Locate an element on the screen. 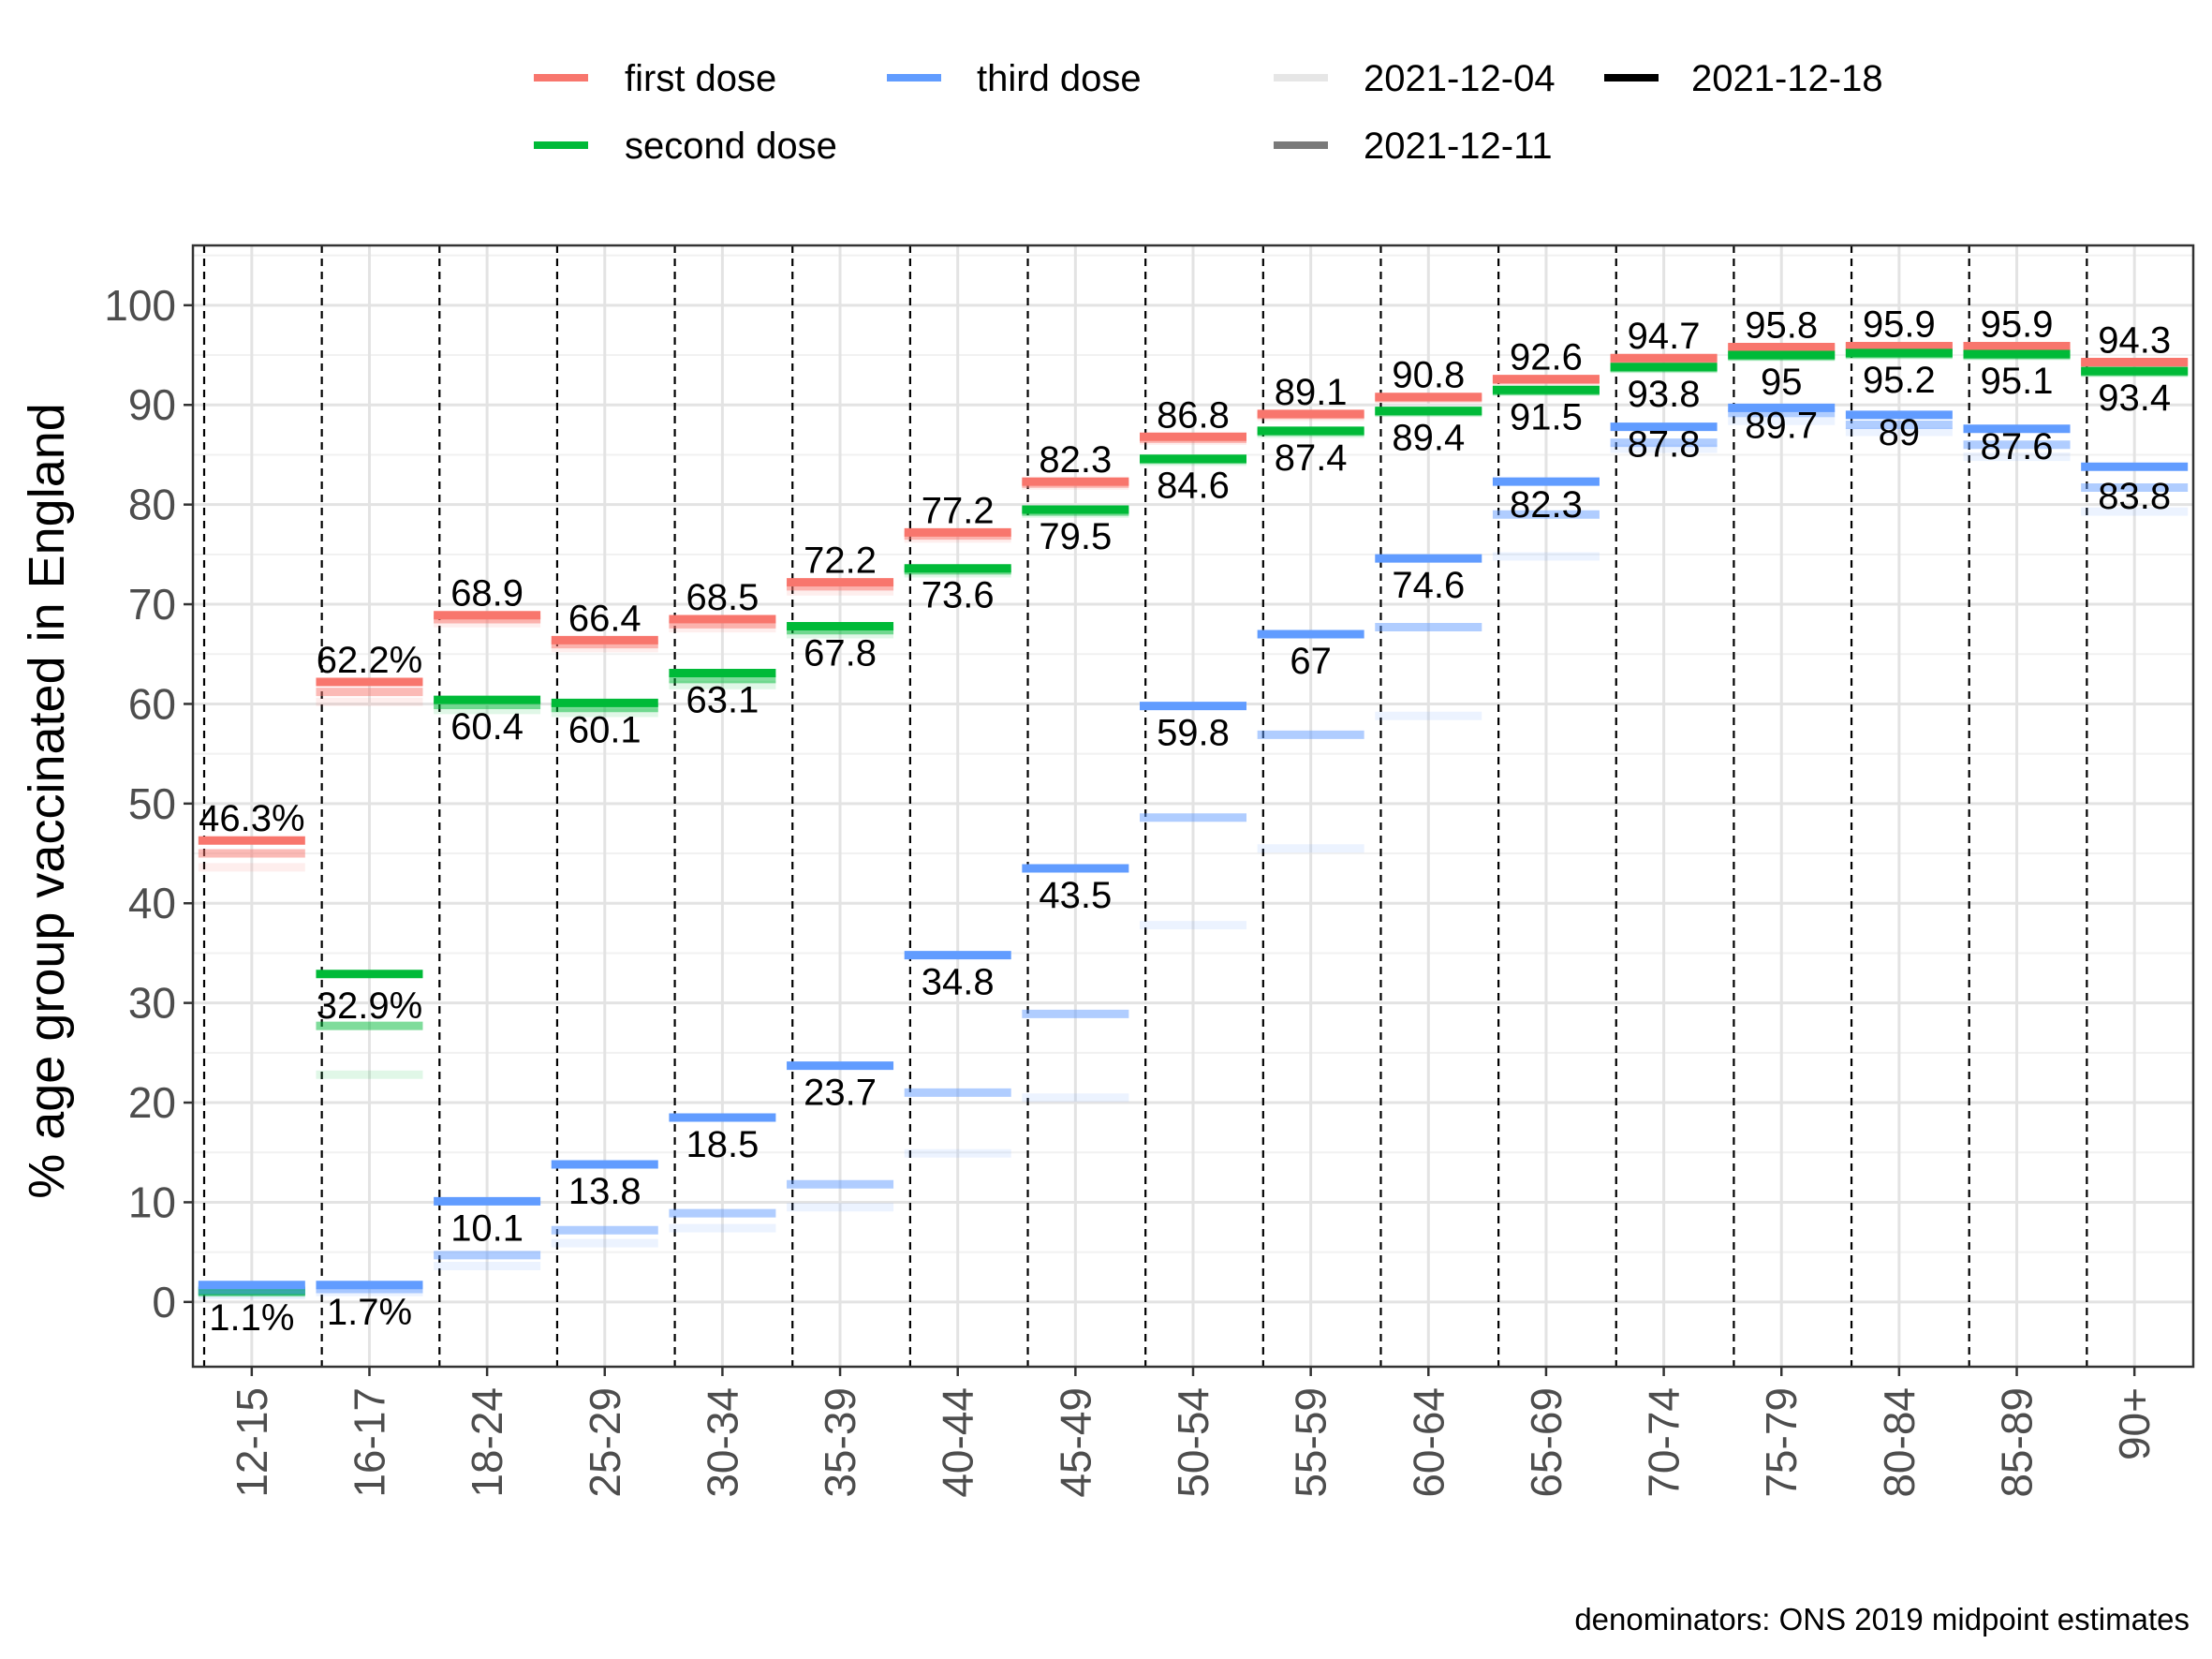  value-label: 77.2 is located at coordinates (959, 510).